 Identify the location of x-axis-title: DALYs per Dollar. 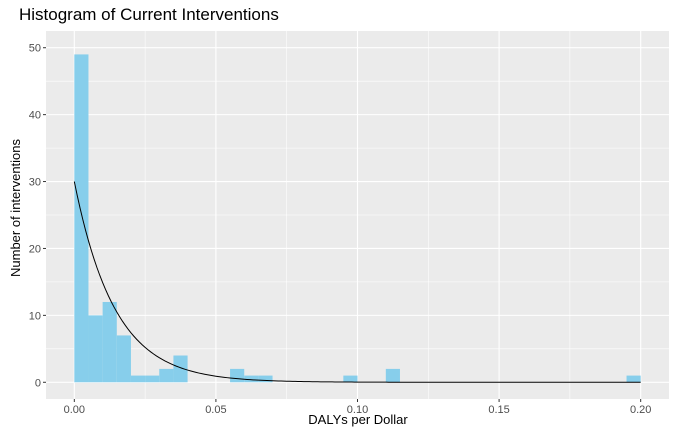
(358, 419).